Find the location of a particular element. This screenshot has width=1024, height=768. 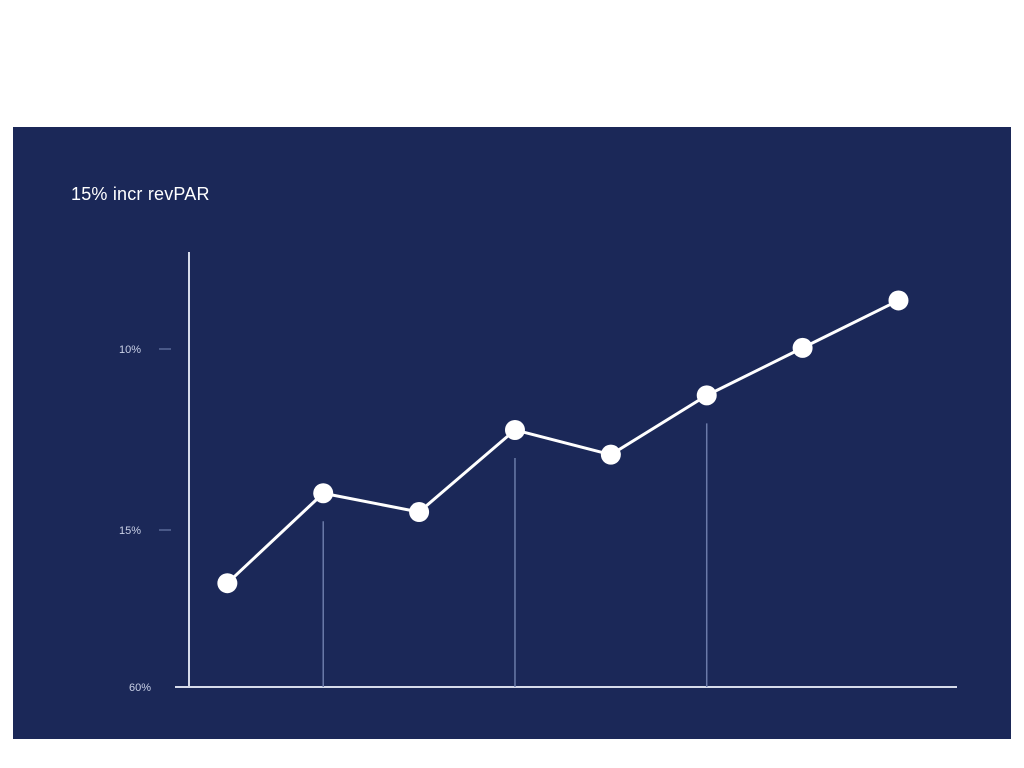

y-tick-label: 60% is located at coordinates (140, 688).